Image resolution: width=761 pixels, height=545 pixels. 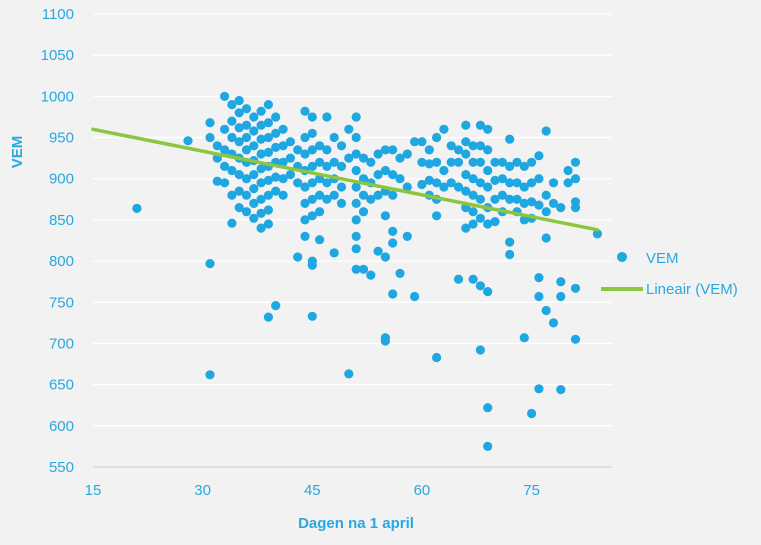 I want to click on trendline, so click(x=345, y=179).